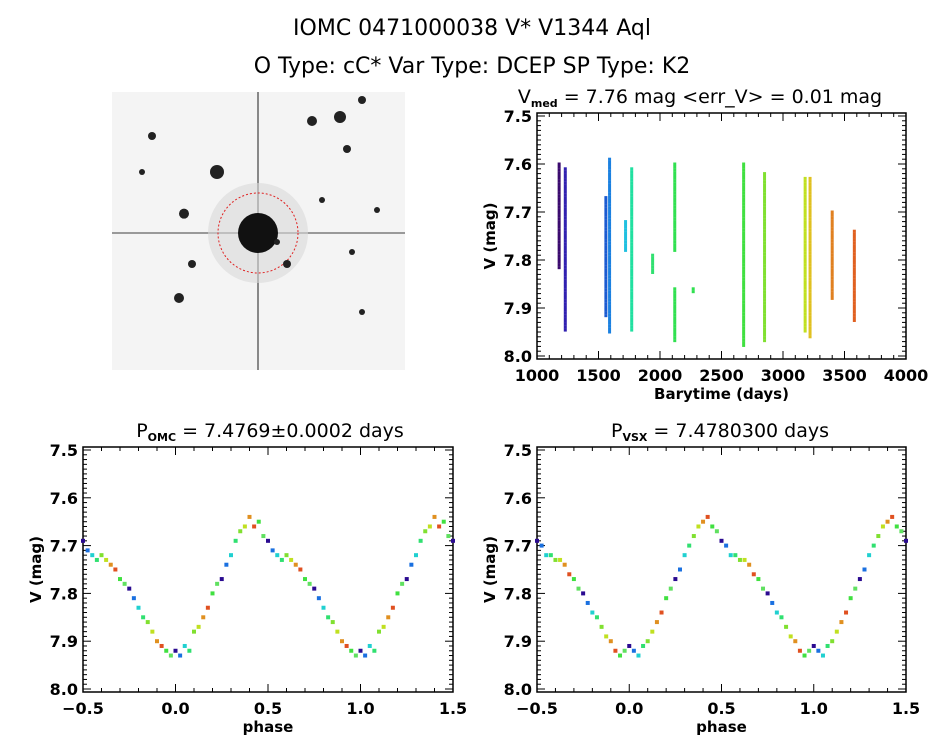 This screenshot has width=944, height=747. Describe the element at coordinates (844, 375) in the screenshot. I see `x-tick-label: 3500` at that location.